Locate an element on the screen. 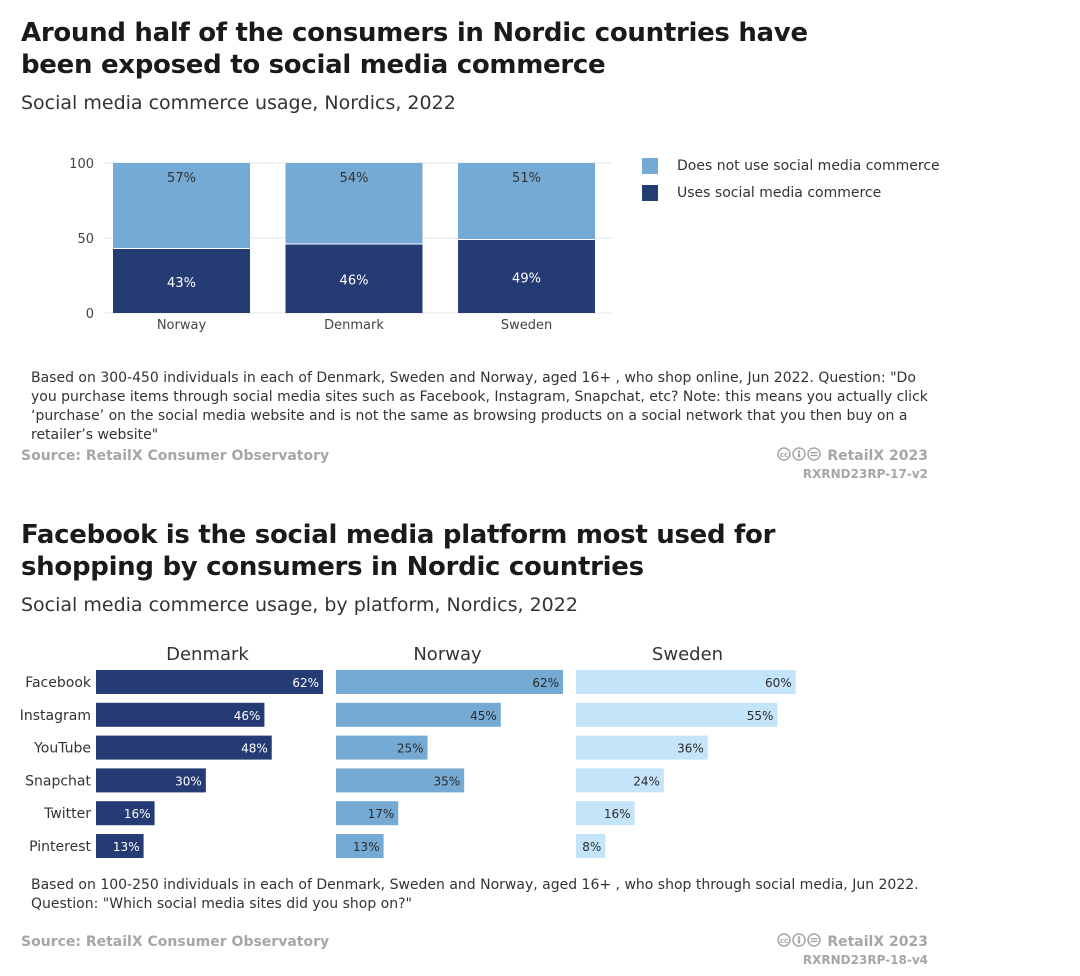  chart2-code: RXRND23RP-18-v4 is located at coordinates (865, 960).